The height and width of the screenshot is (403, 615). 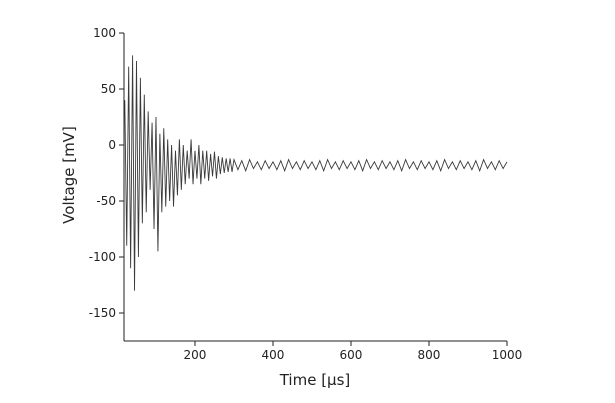 I want to click on y-tick-label: -150, so click(x=102, y=313).